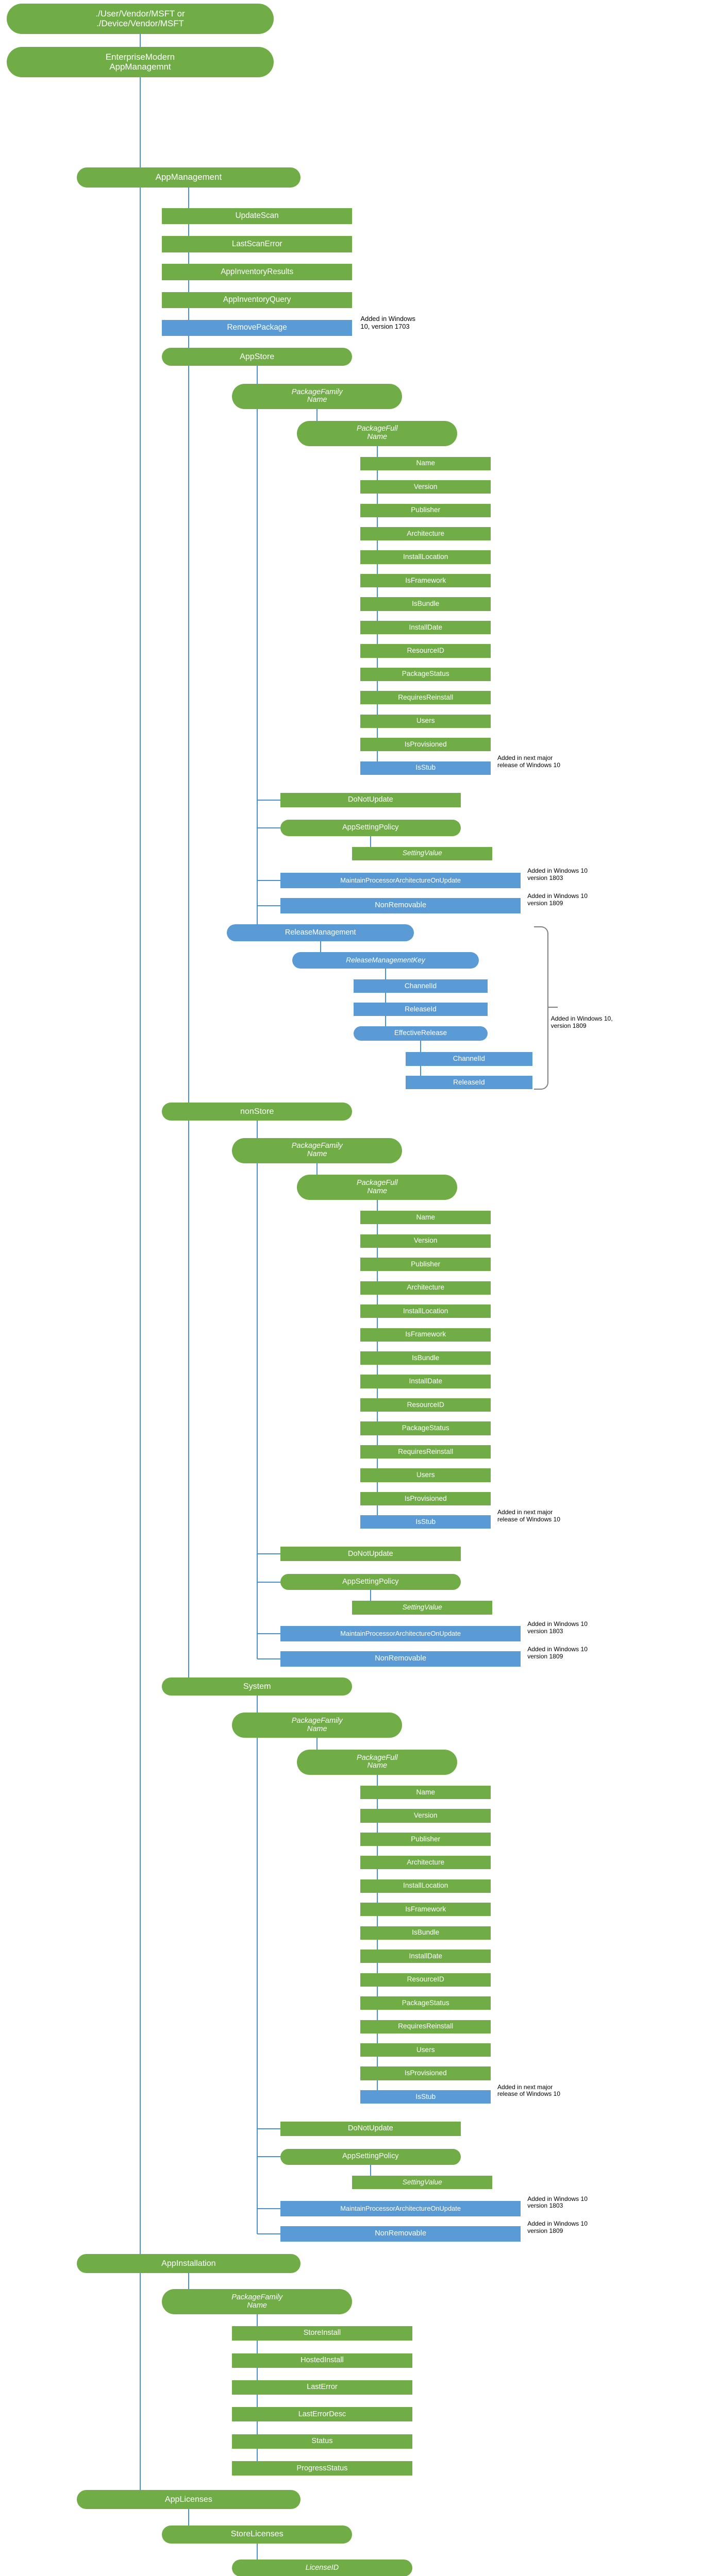 The width and height of the screenshot is (701, 2576). What do you see at coordinates (425, 557) in the screenshot?
I see `tree-node-as_instloc: InstallLocation` at bounding box center [425, 557].